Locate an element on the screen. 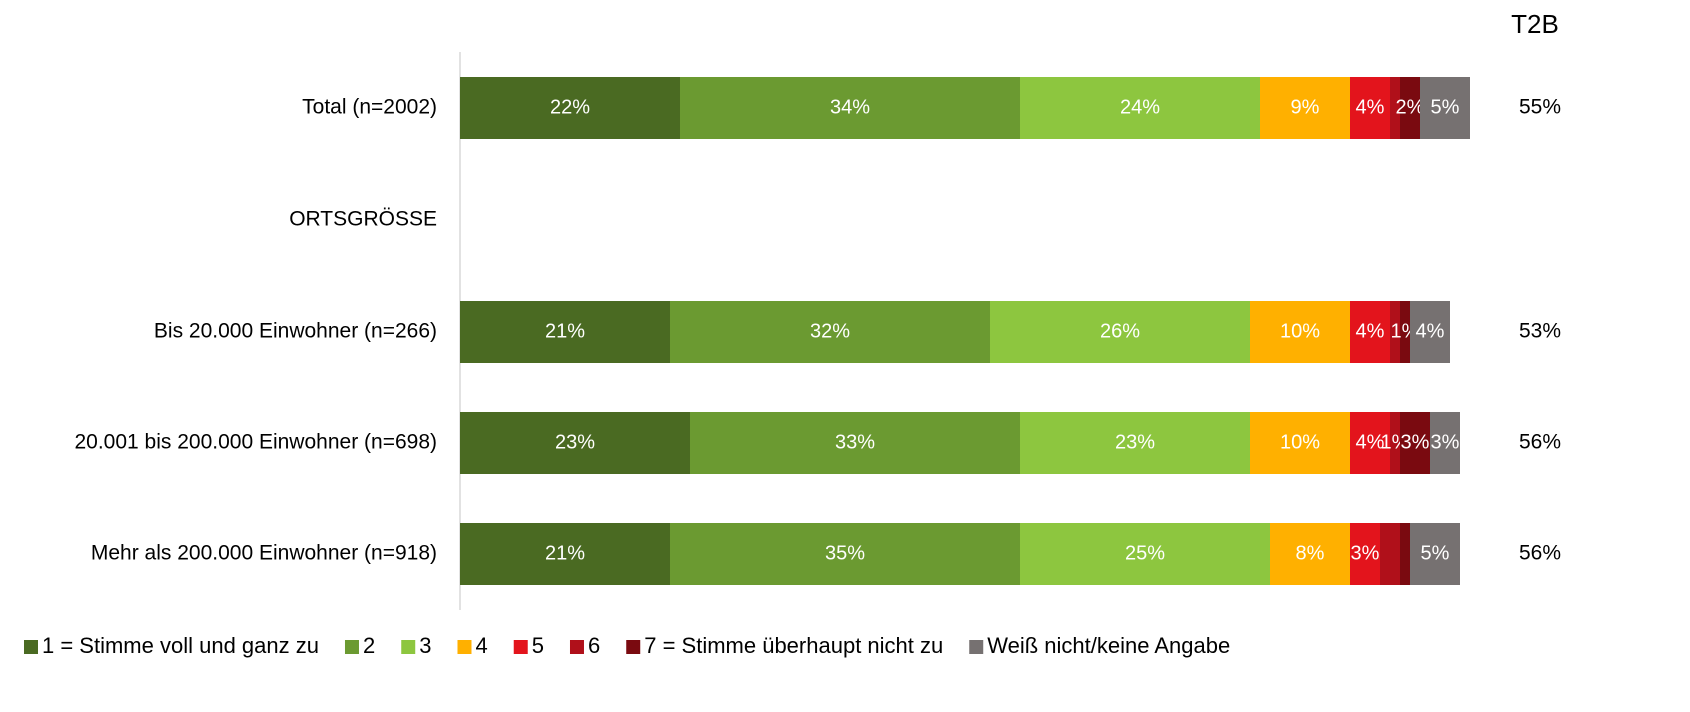 This screenshot has height=712, width=1690. data-label: 32% is located at coordinates (830, 331).